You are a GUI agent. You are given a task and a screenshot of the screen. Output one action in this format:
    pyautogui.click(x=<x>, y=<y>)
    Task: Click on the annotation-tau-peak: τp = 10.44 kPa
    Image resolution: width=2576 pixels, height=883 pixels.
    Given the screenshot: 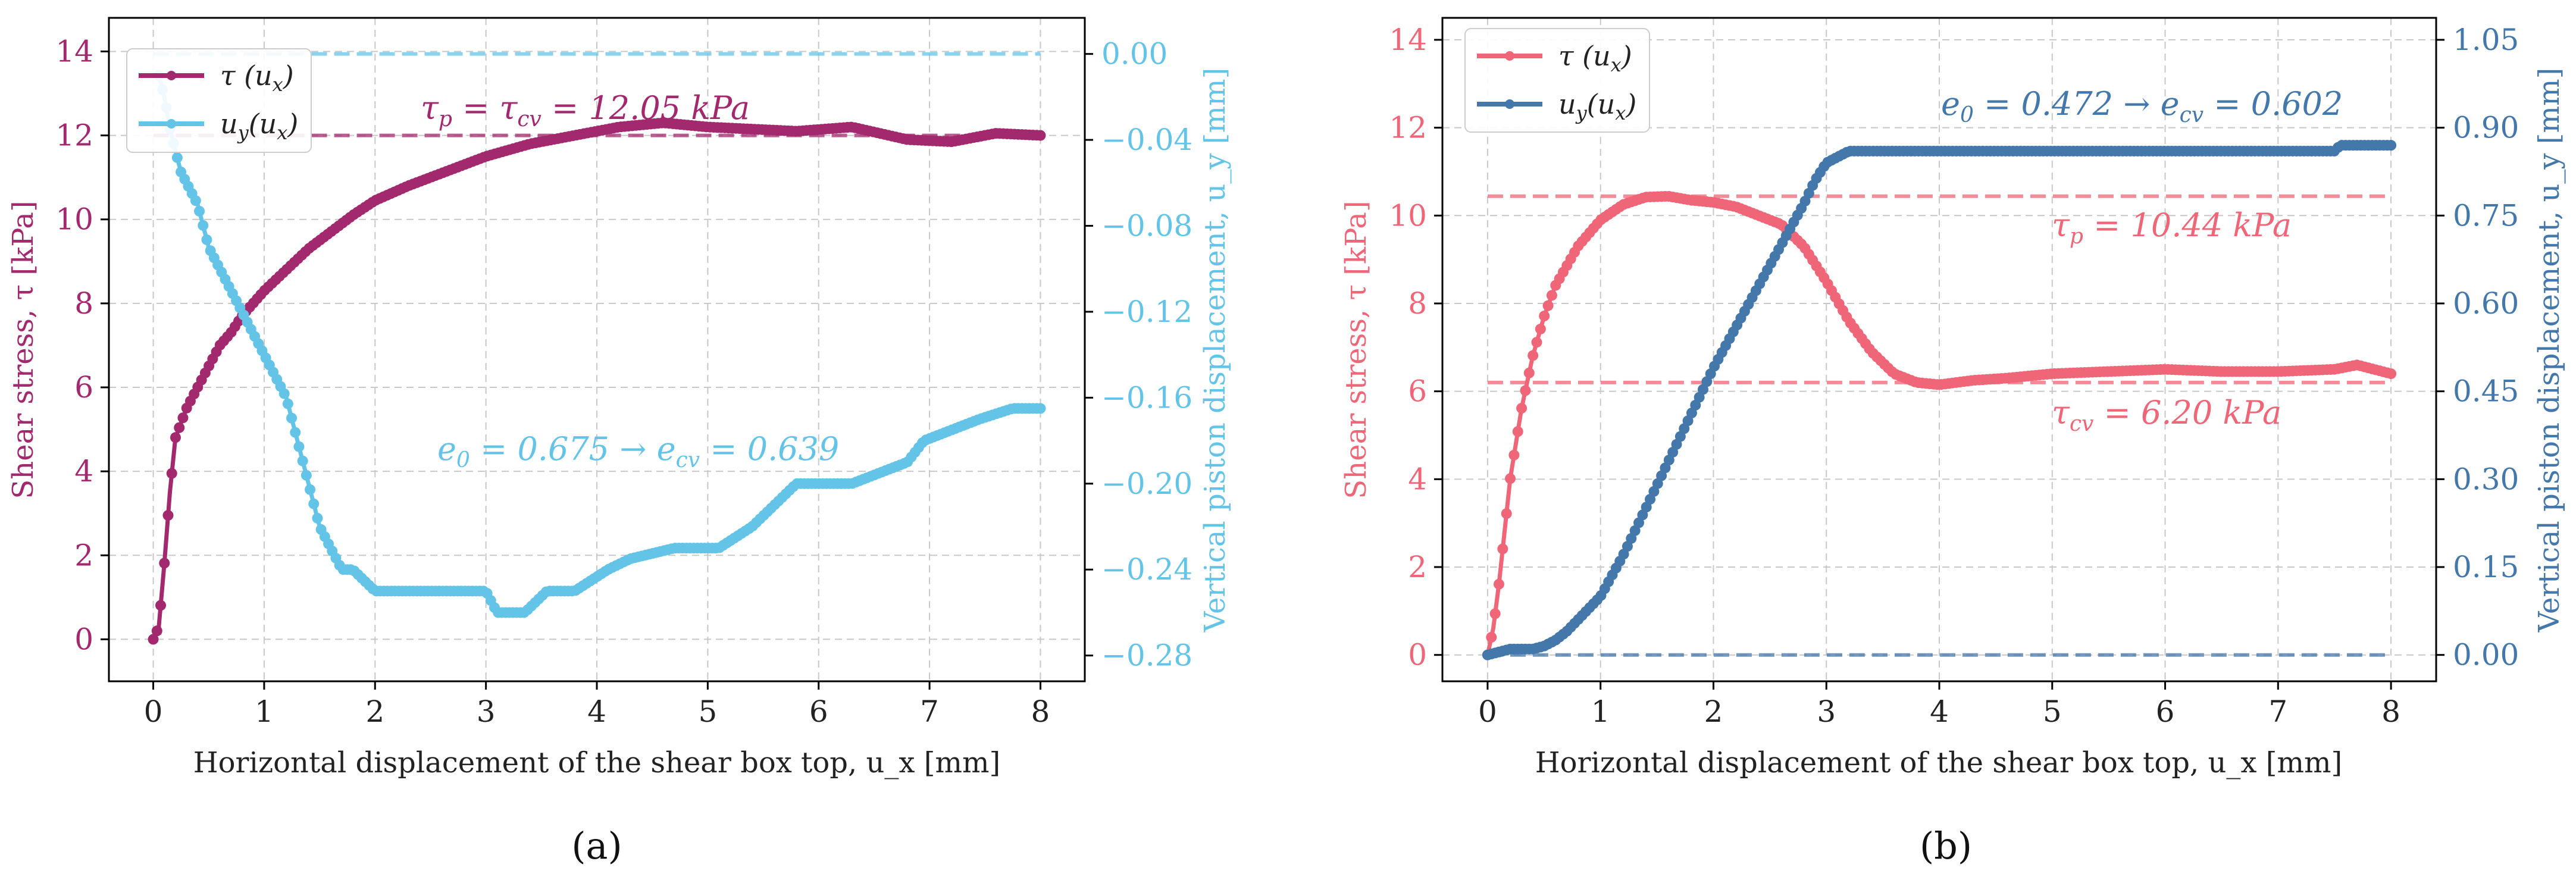 What is the action you would take?
    pyautogui.click(x=2172, y=227)
    